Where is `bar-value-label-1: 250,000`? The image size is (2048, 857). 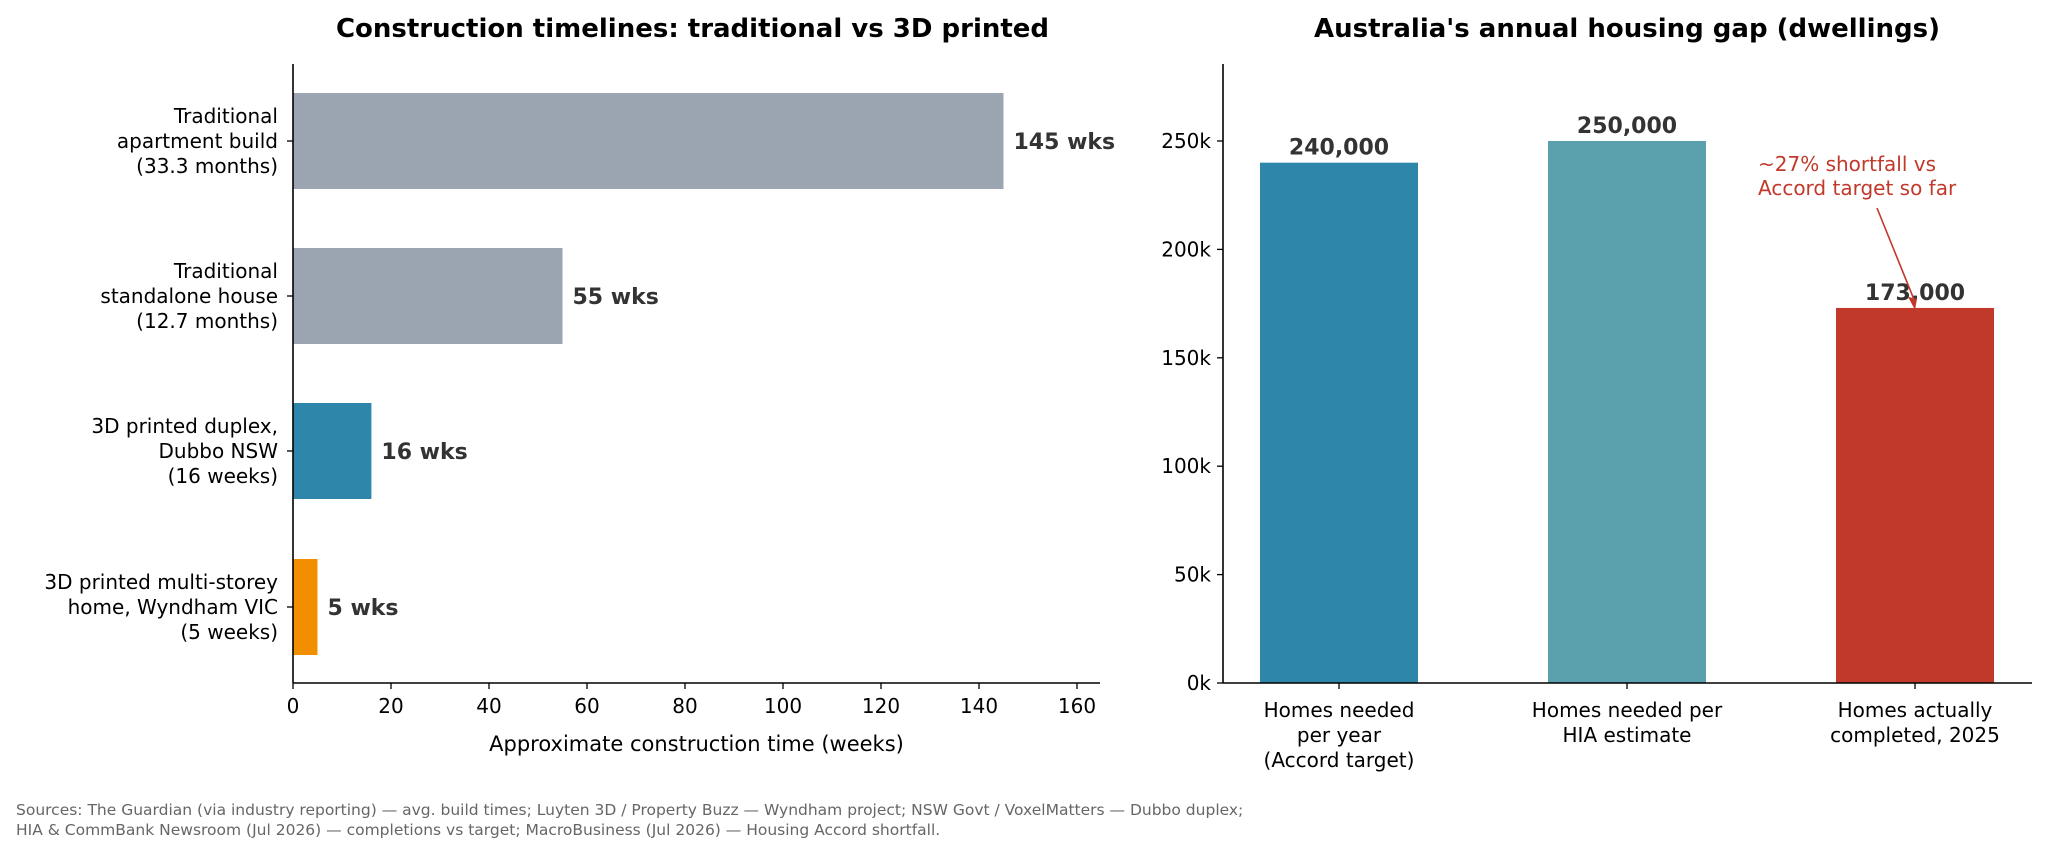
bar-value-label-1: 250,000 is located at coordinates (1627, 126).